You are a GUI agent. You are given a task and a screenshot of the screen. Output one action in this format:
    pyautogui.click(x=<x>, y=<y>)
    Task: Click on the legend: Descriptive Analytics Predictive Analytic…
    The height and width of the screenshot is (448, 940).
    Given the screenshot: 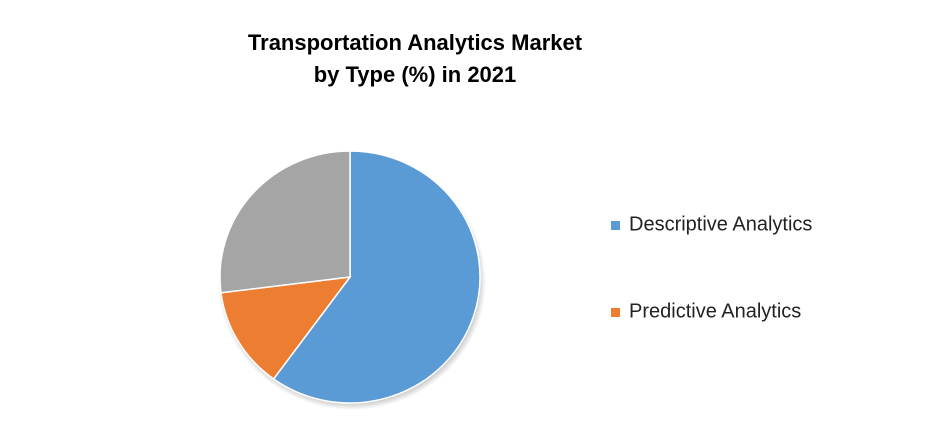 What is the action you would take?
    pyautogui.click(x=711, y=267)
    